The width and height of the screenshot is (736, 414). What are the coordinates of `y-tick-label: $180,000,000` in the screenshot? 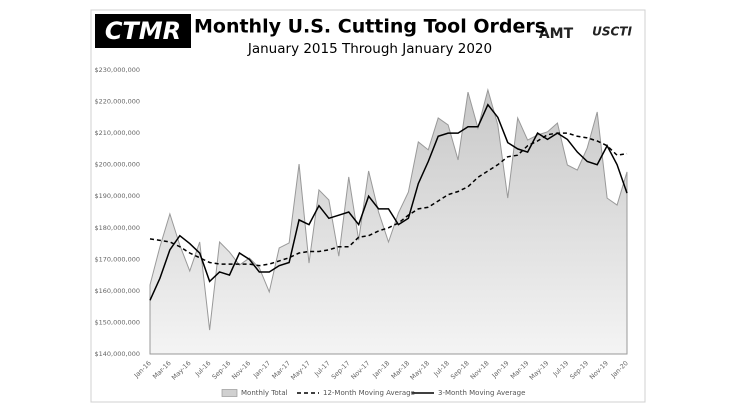 It's located at (118, 228).